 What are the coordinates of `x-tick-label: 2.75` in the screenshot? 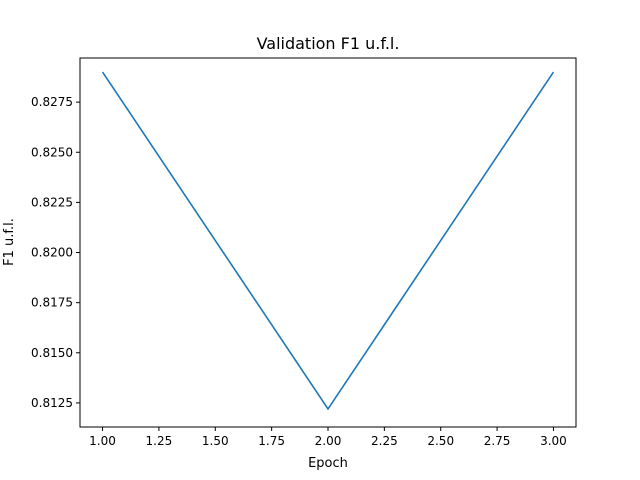 It's located at (497, 441).